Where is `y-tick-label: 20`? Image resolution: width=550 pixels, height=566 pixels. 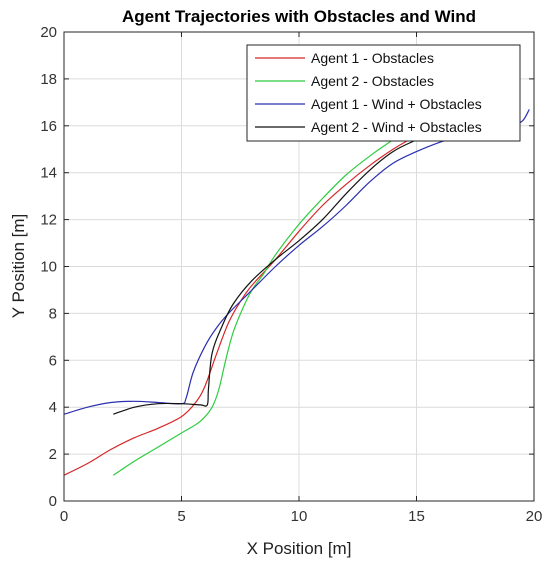 y-tick-label: 20 is located at coordinates (48, 32).